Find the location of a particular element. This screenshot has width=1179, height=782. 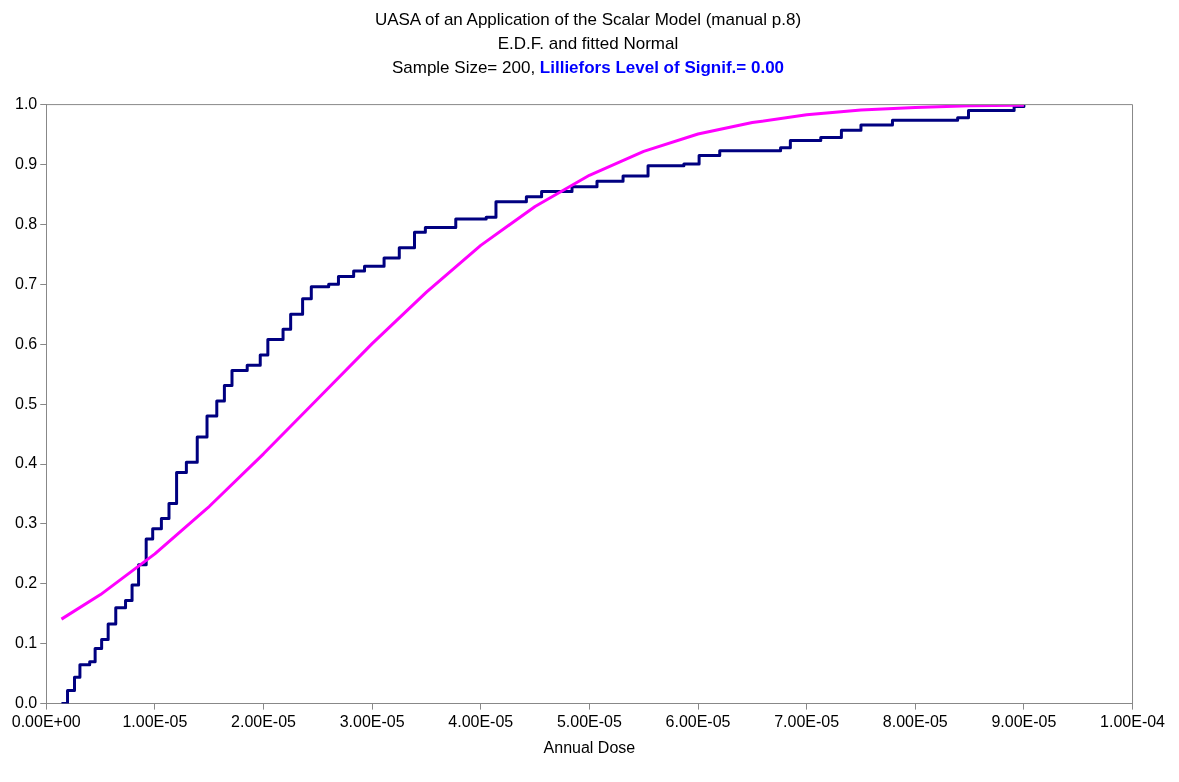

chart-subtitle: E.D.F. and fitted Normal is located at coordinates (588, 44).